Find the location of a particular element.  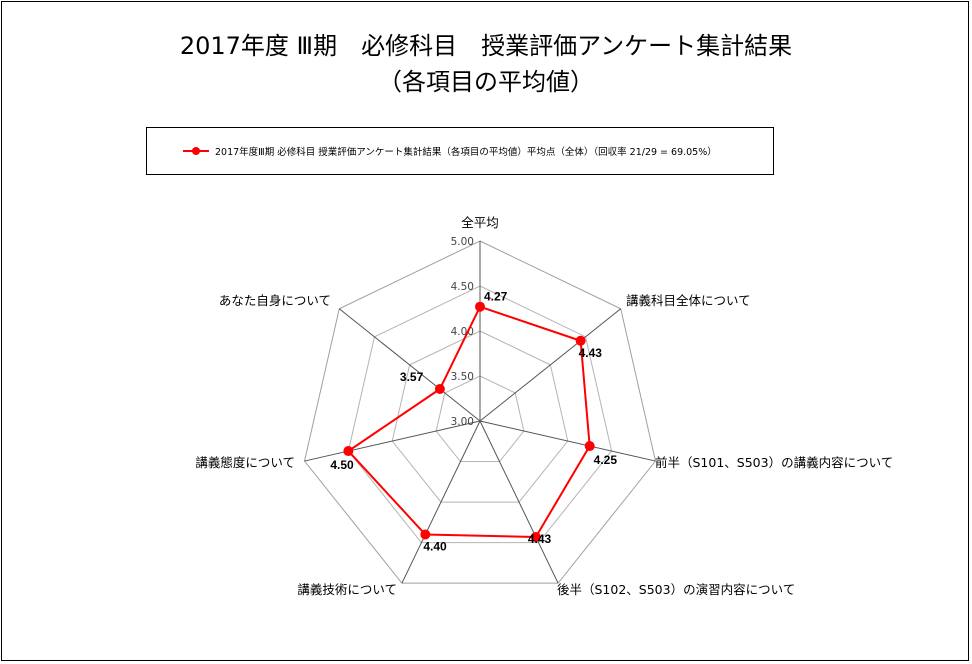

chart-subtitle: （各項目の平均値） is located at coordinates (486, 82).